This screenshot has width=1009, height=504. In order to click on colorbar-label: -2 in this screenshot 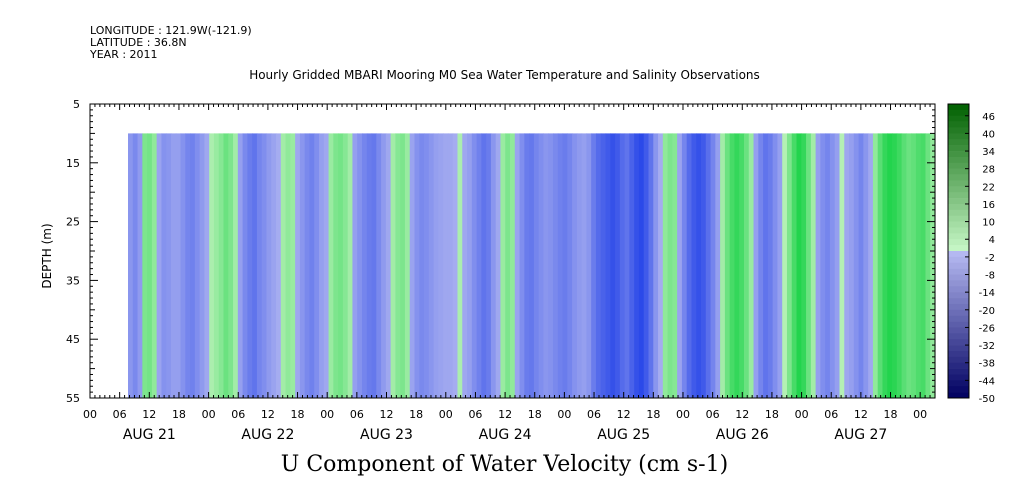, I will do `click(990, 258)`.